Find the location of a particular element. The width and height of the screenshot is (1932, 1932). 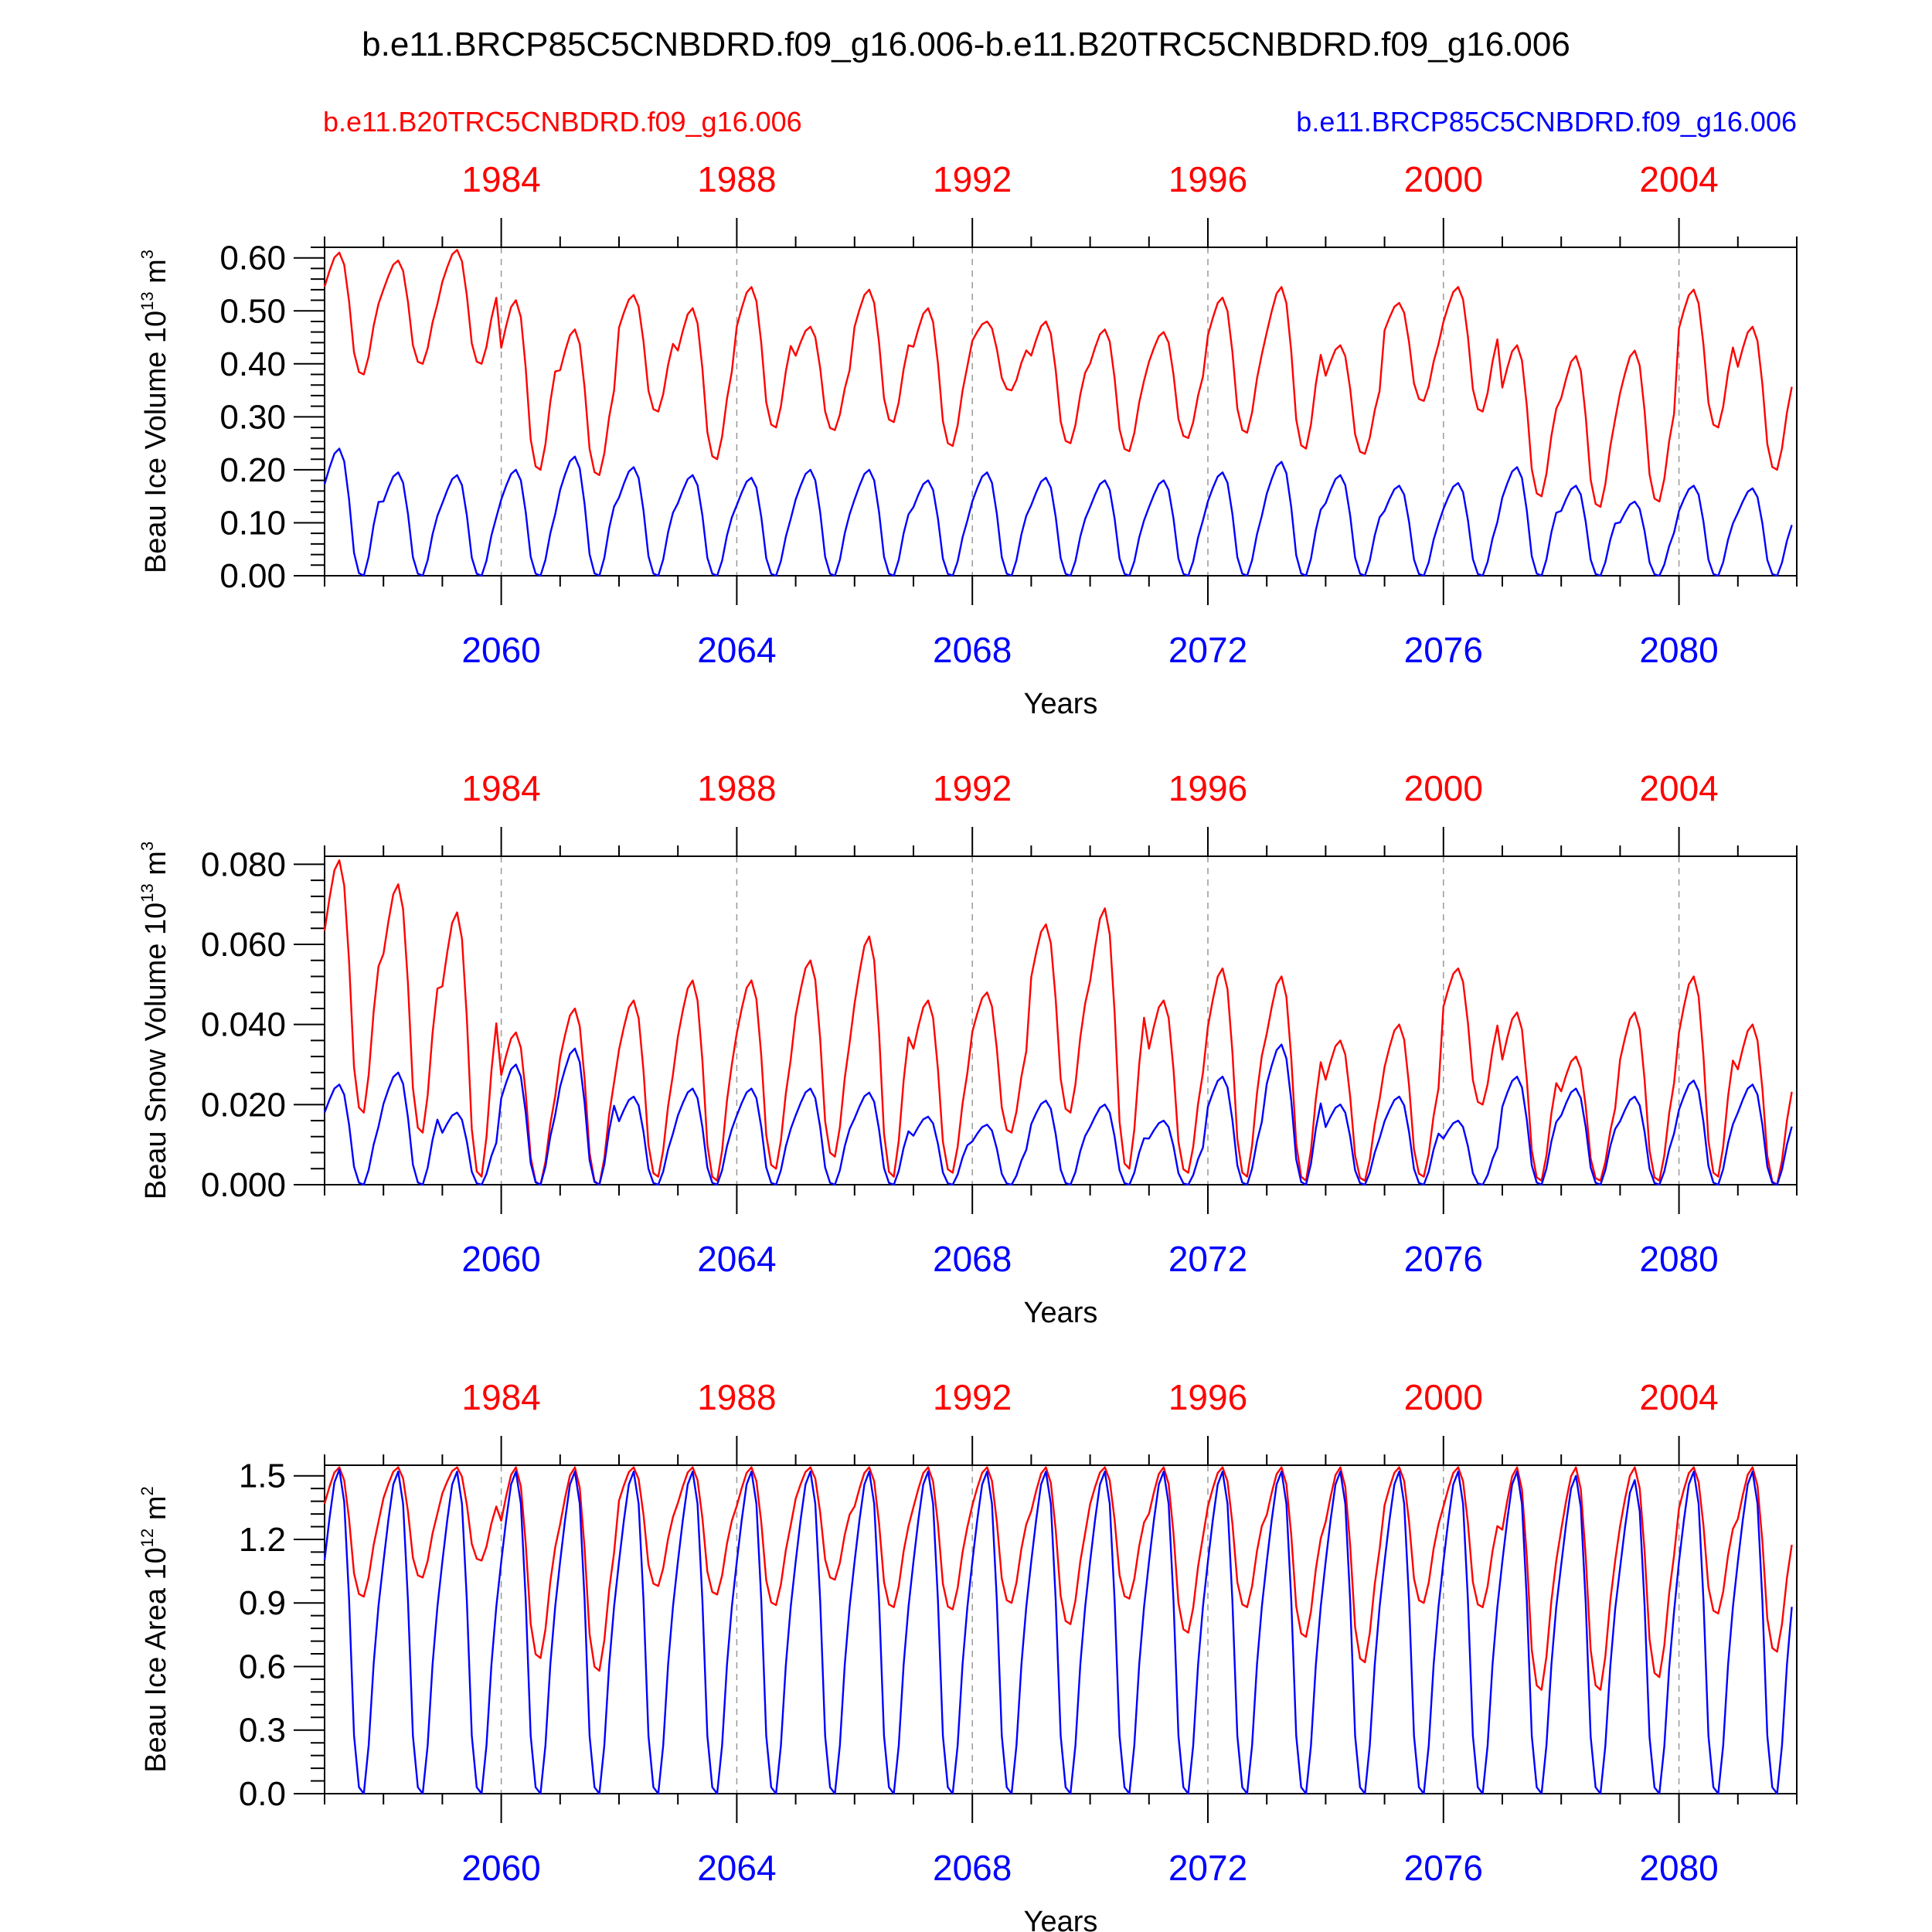

y-tick-label: 0.020 is located at coordinates (244, 1105).